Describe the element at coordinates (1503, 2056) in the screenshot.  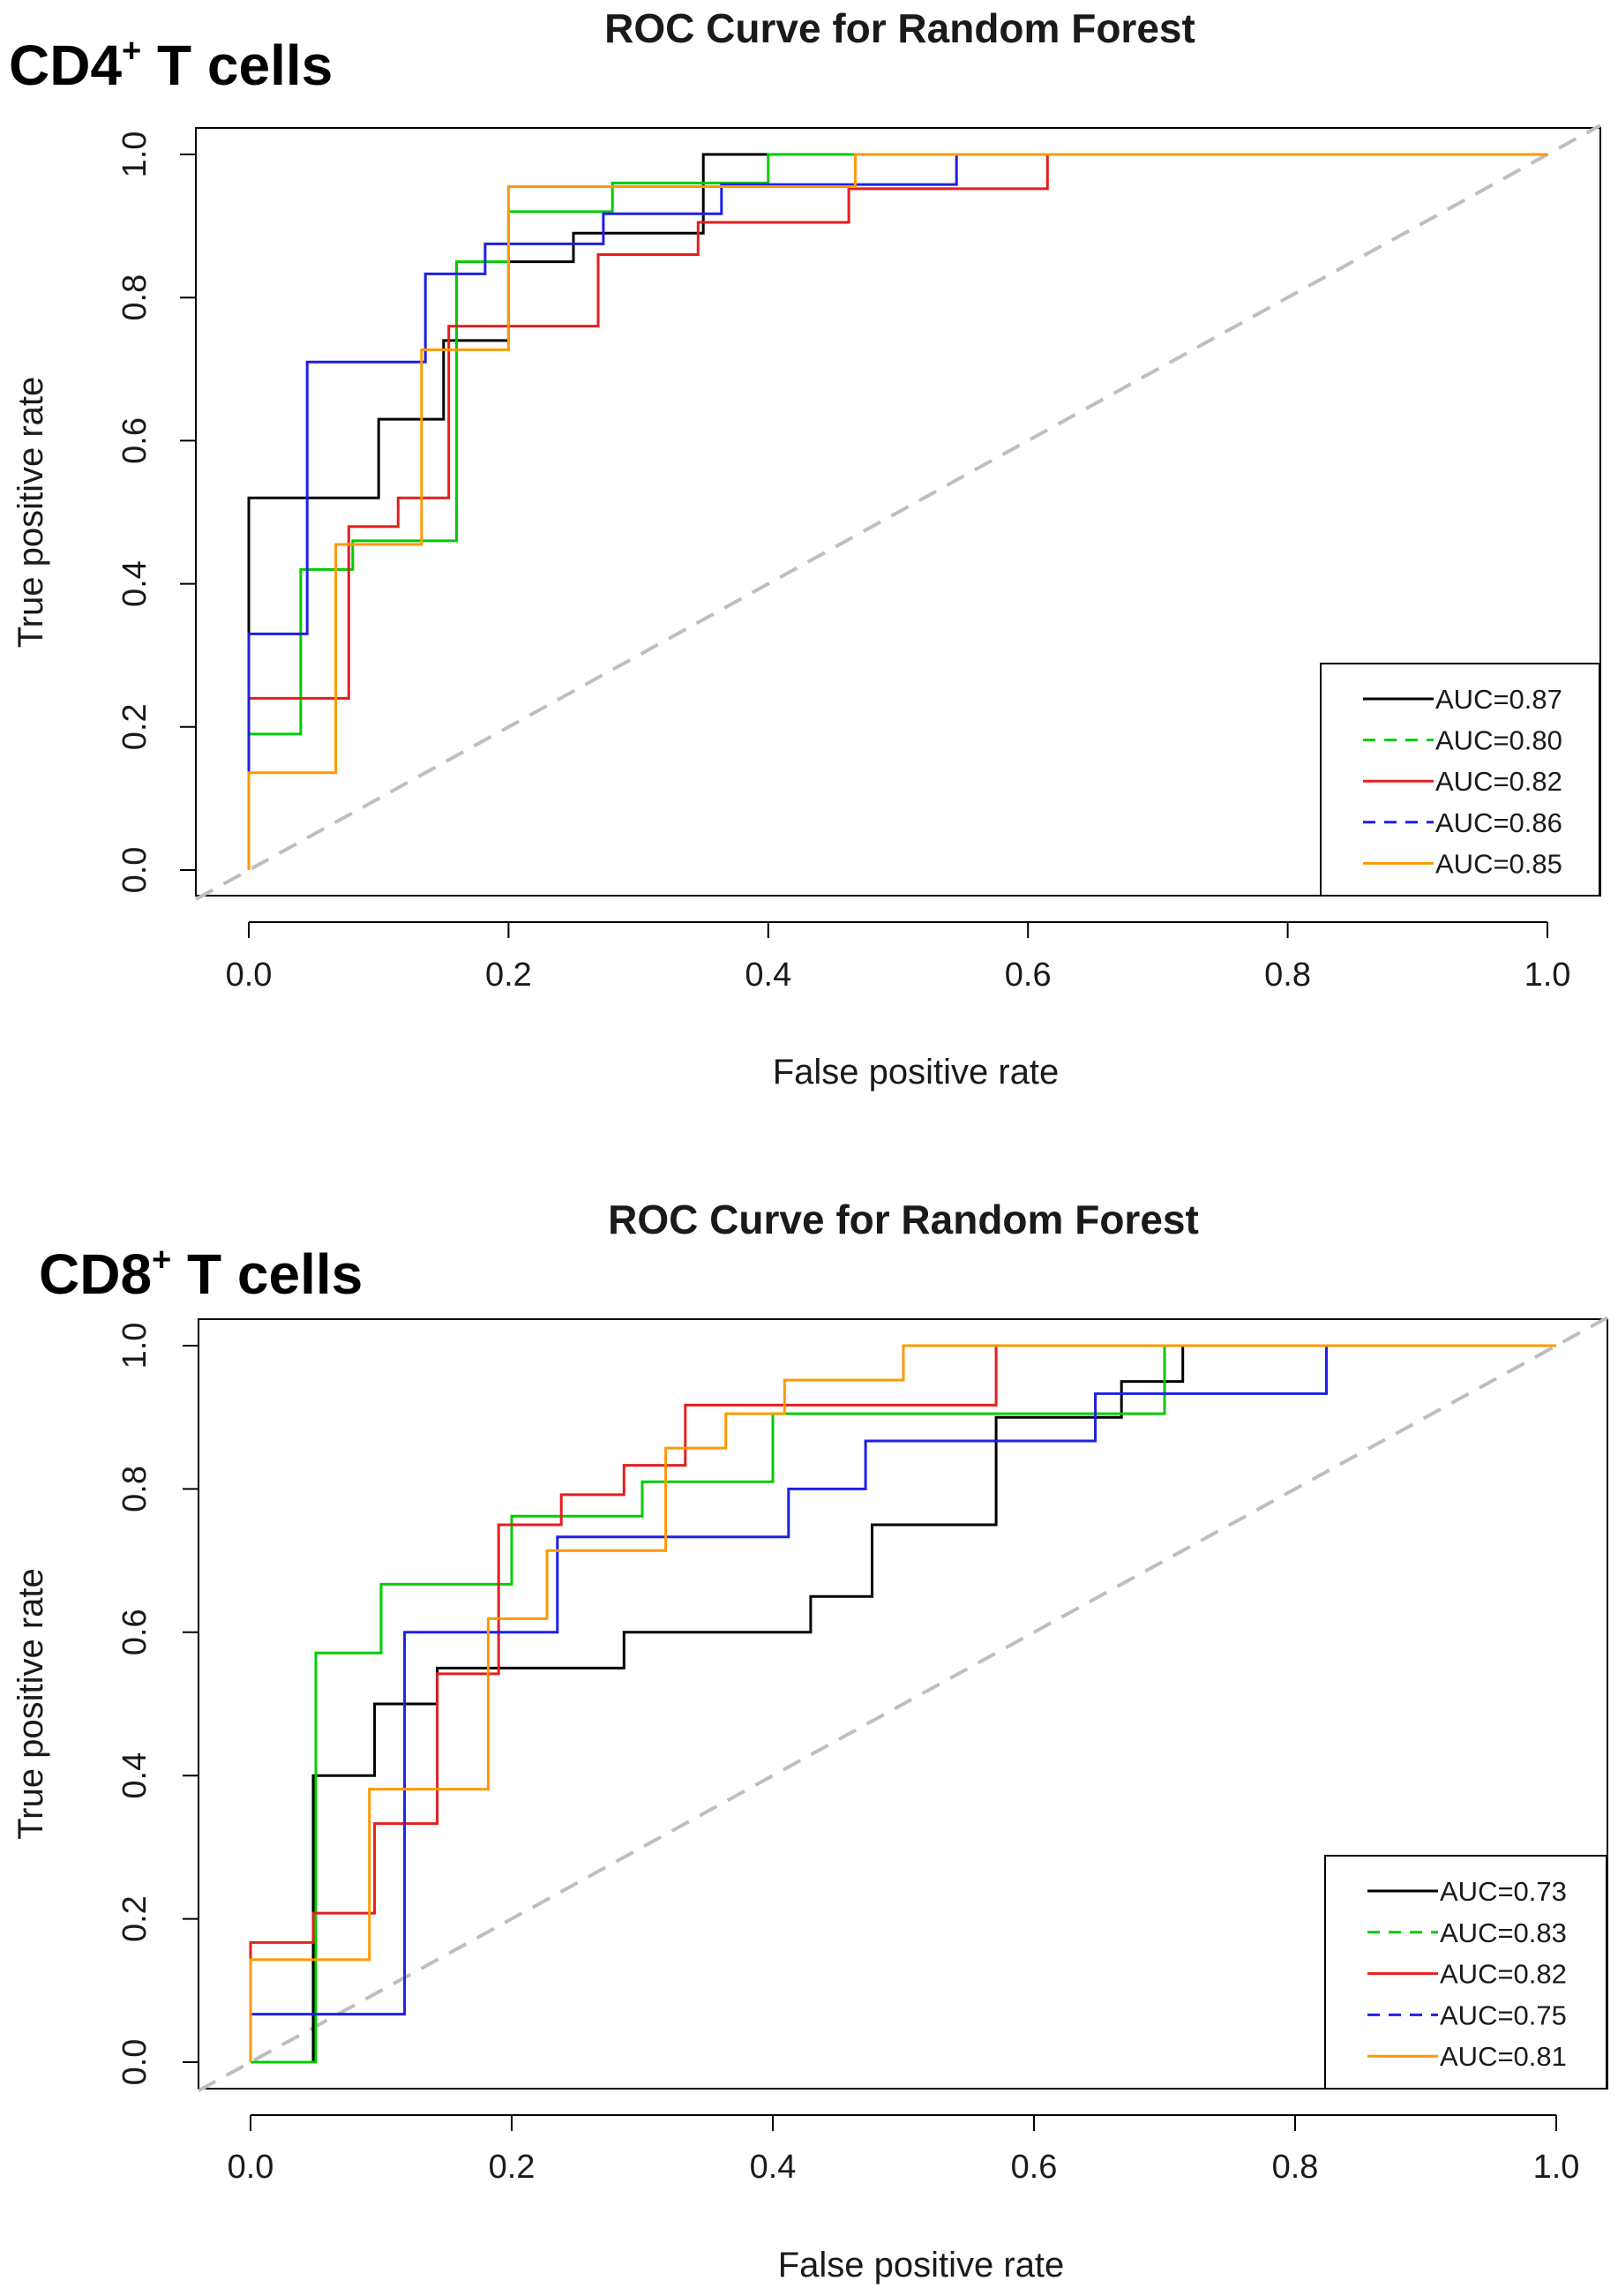
I see `legend-label-5: AUC=0.81` at that location.